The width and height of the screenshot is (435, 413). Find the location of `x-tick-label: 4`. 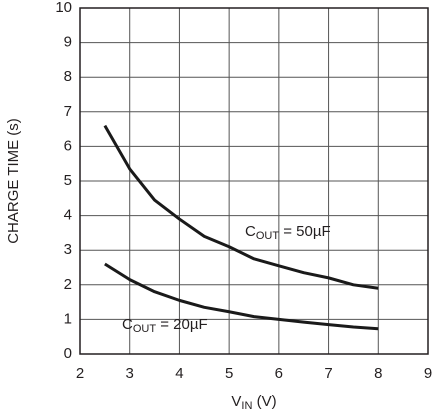

x-tick-label: 4 is located at coordinates (179, 373).